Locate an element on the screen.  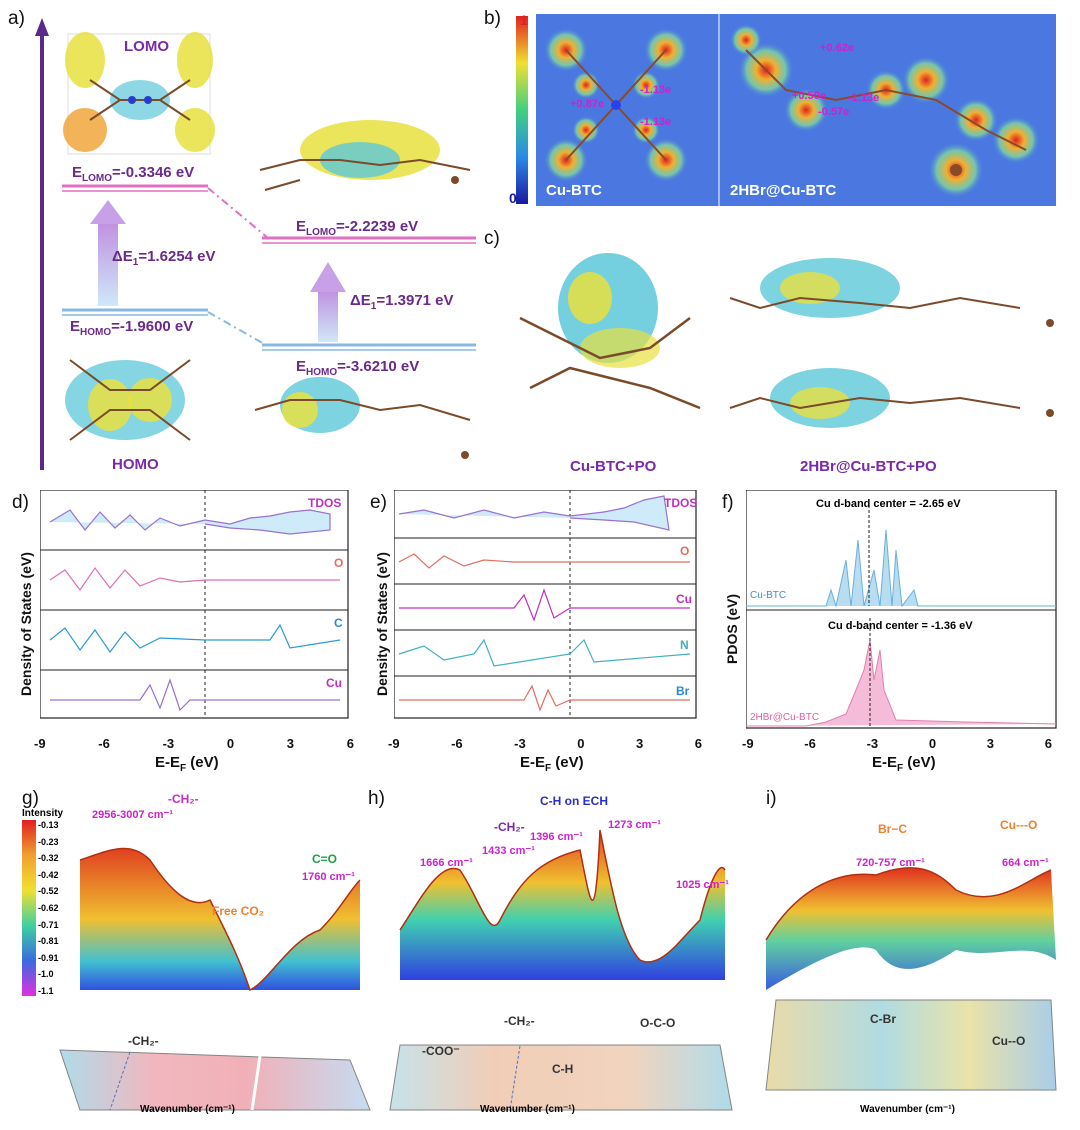
e-lomo-2: ELOMO=-2.2239 eV is located at coordinates (357, 228).